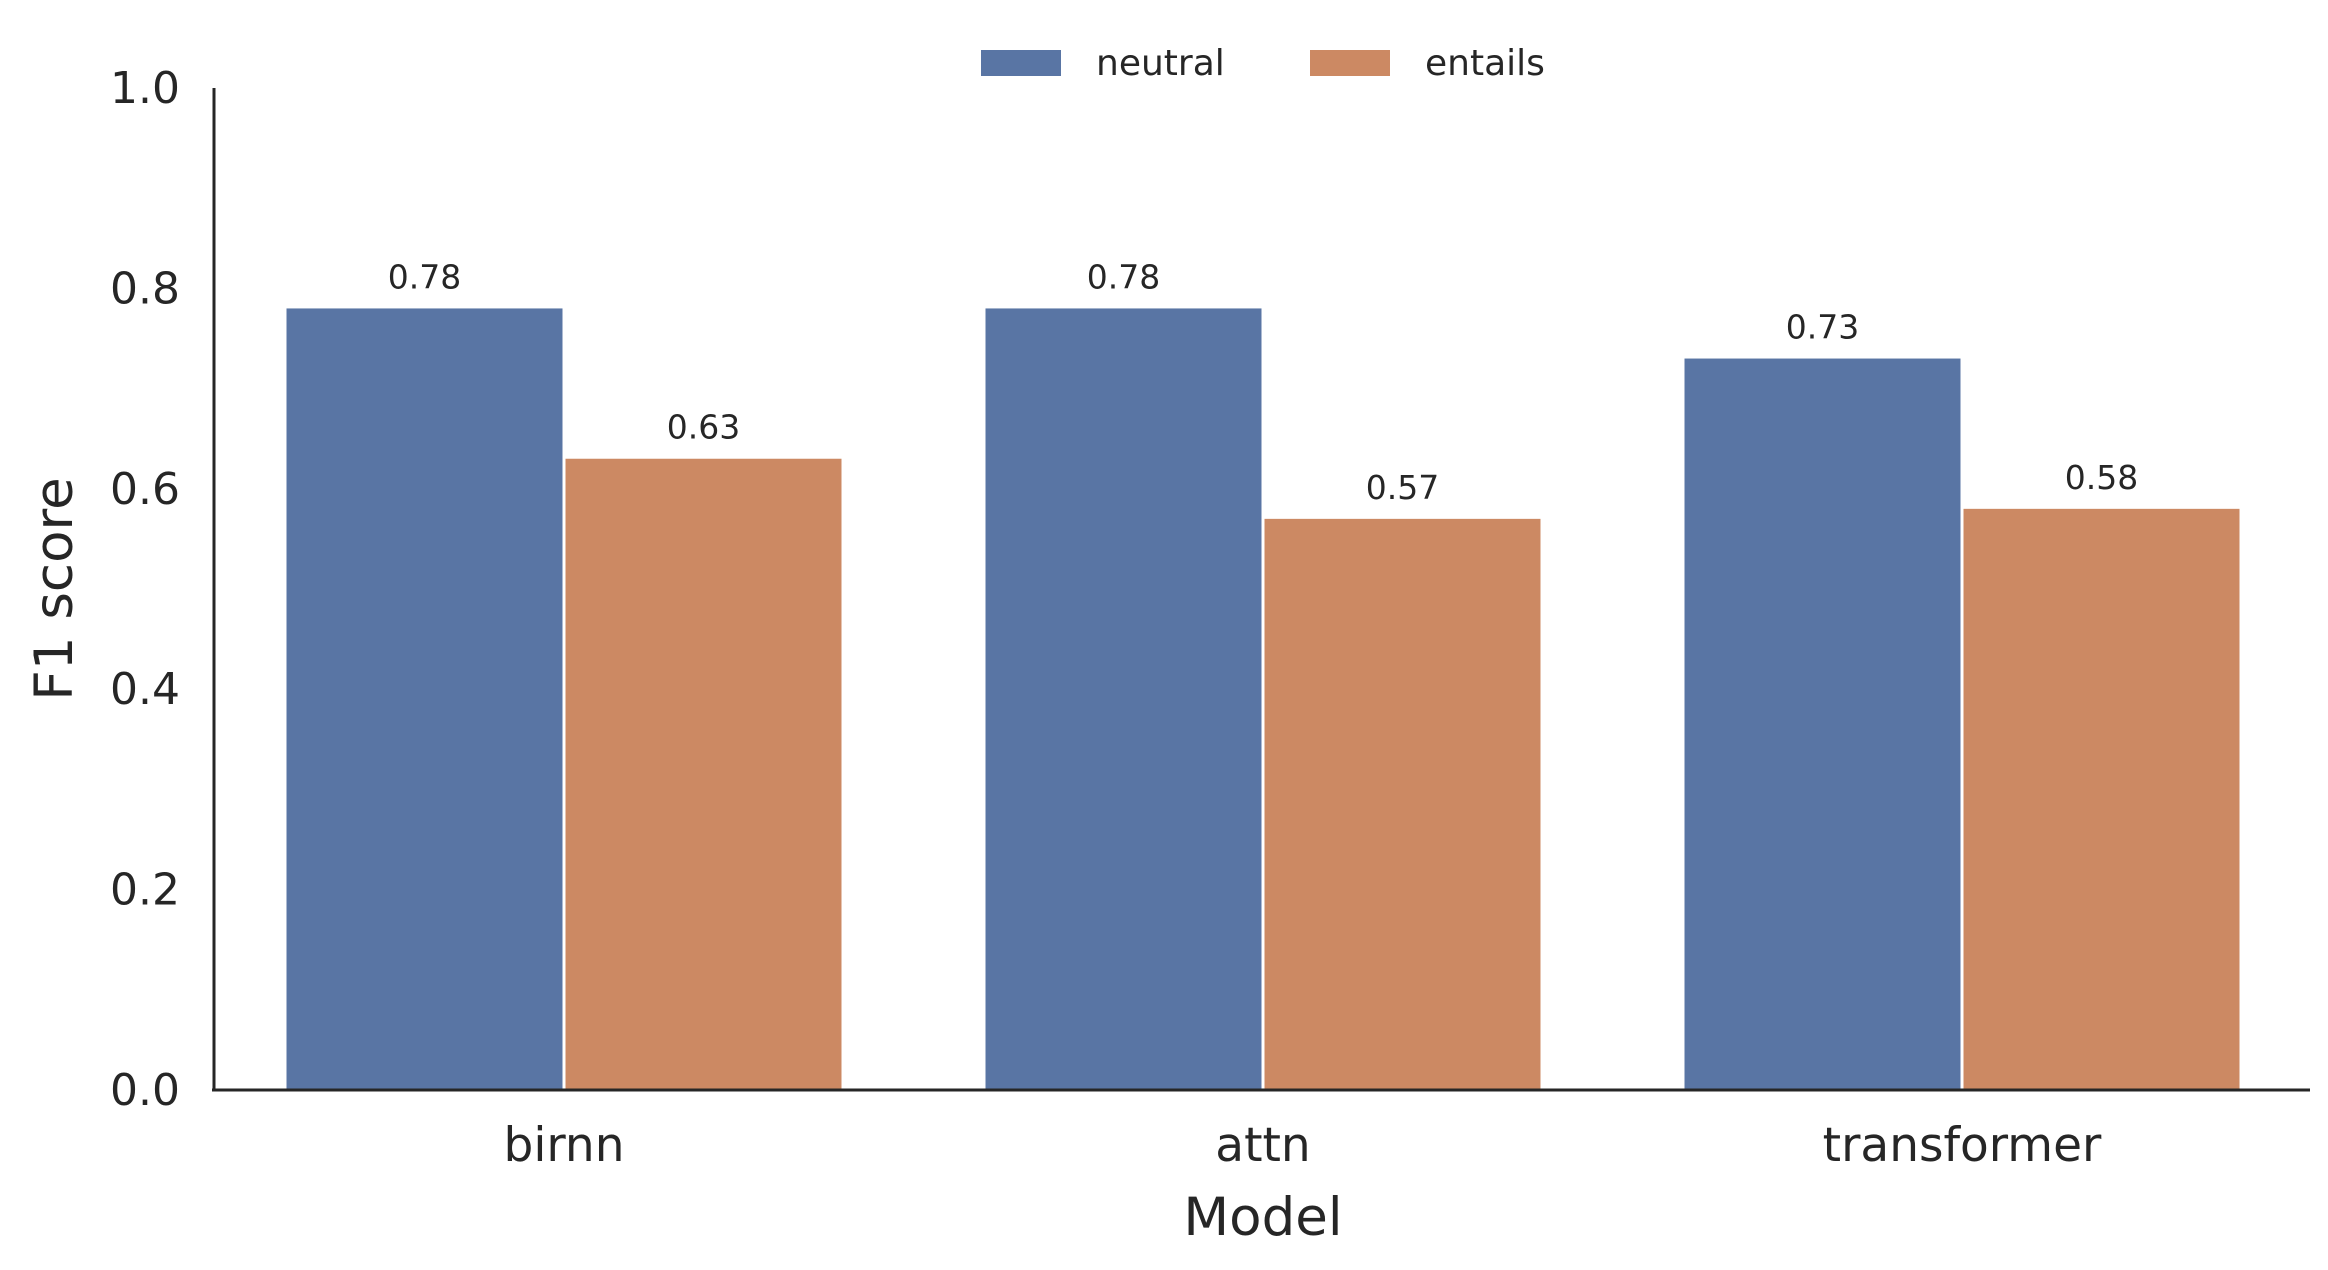 This screenshot has height=1270, width=2328. What do you see at coordinates (2101, 477) in the screenshot?
I see `bar-label-entails-transformer: 0.58` at bounding box center [2101, 477].